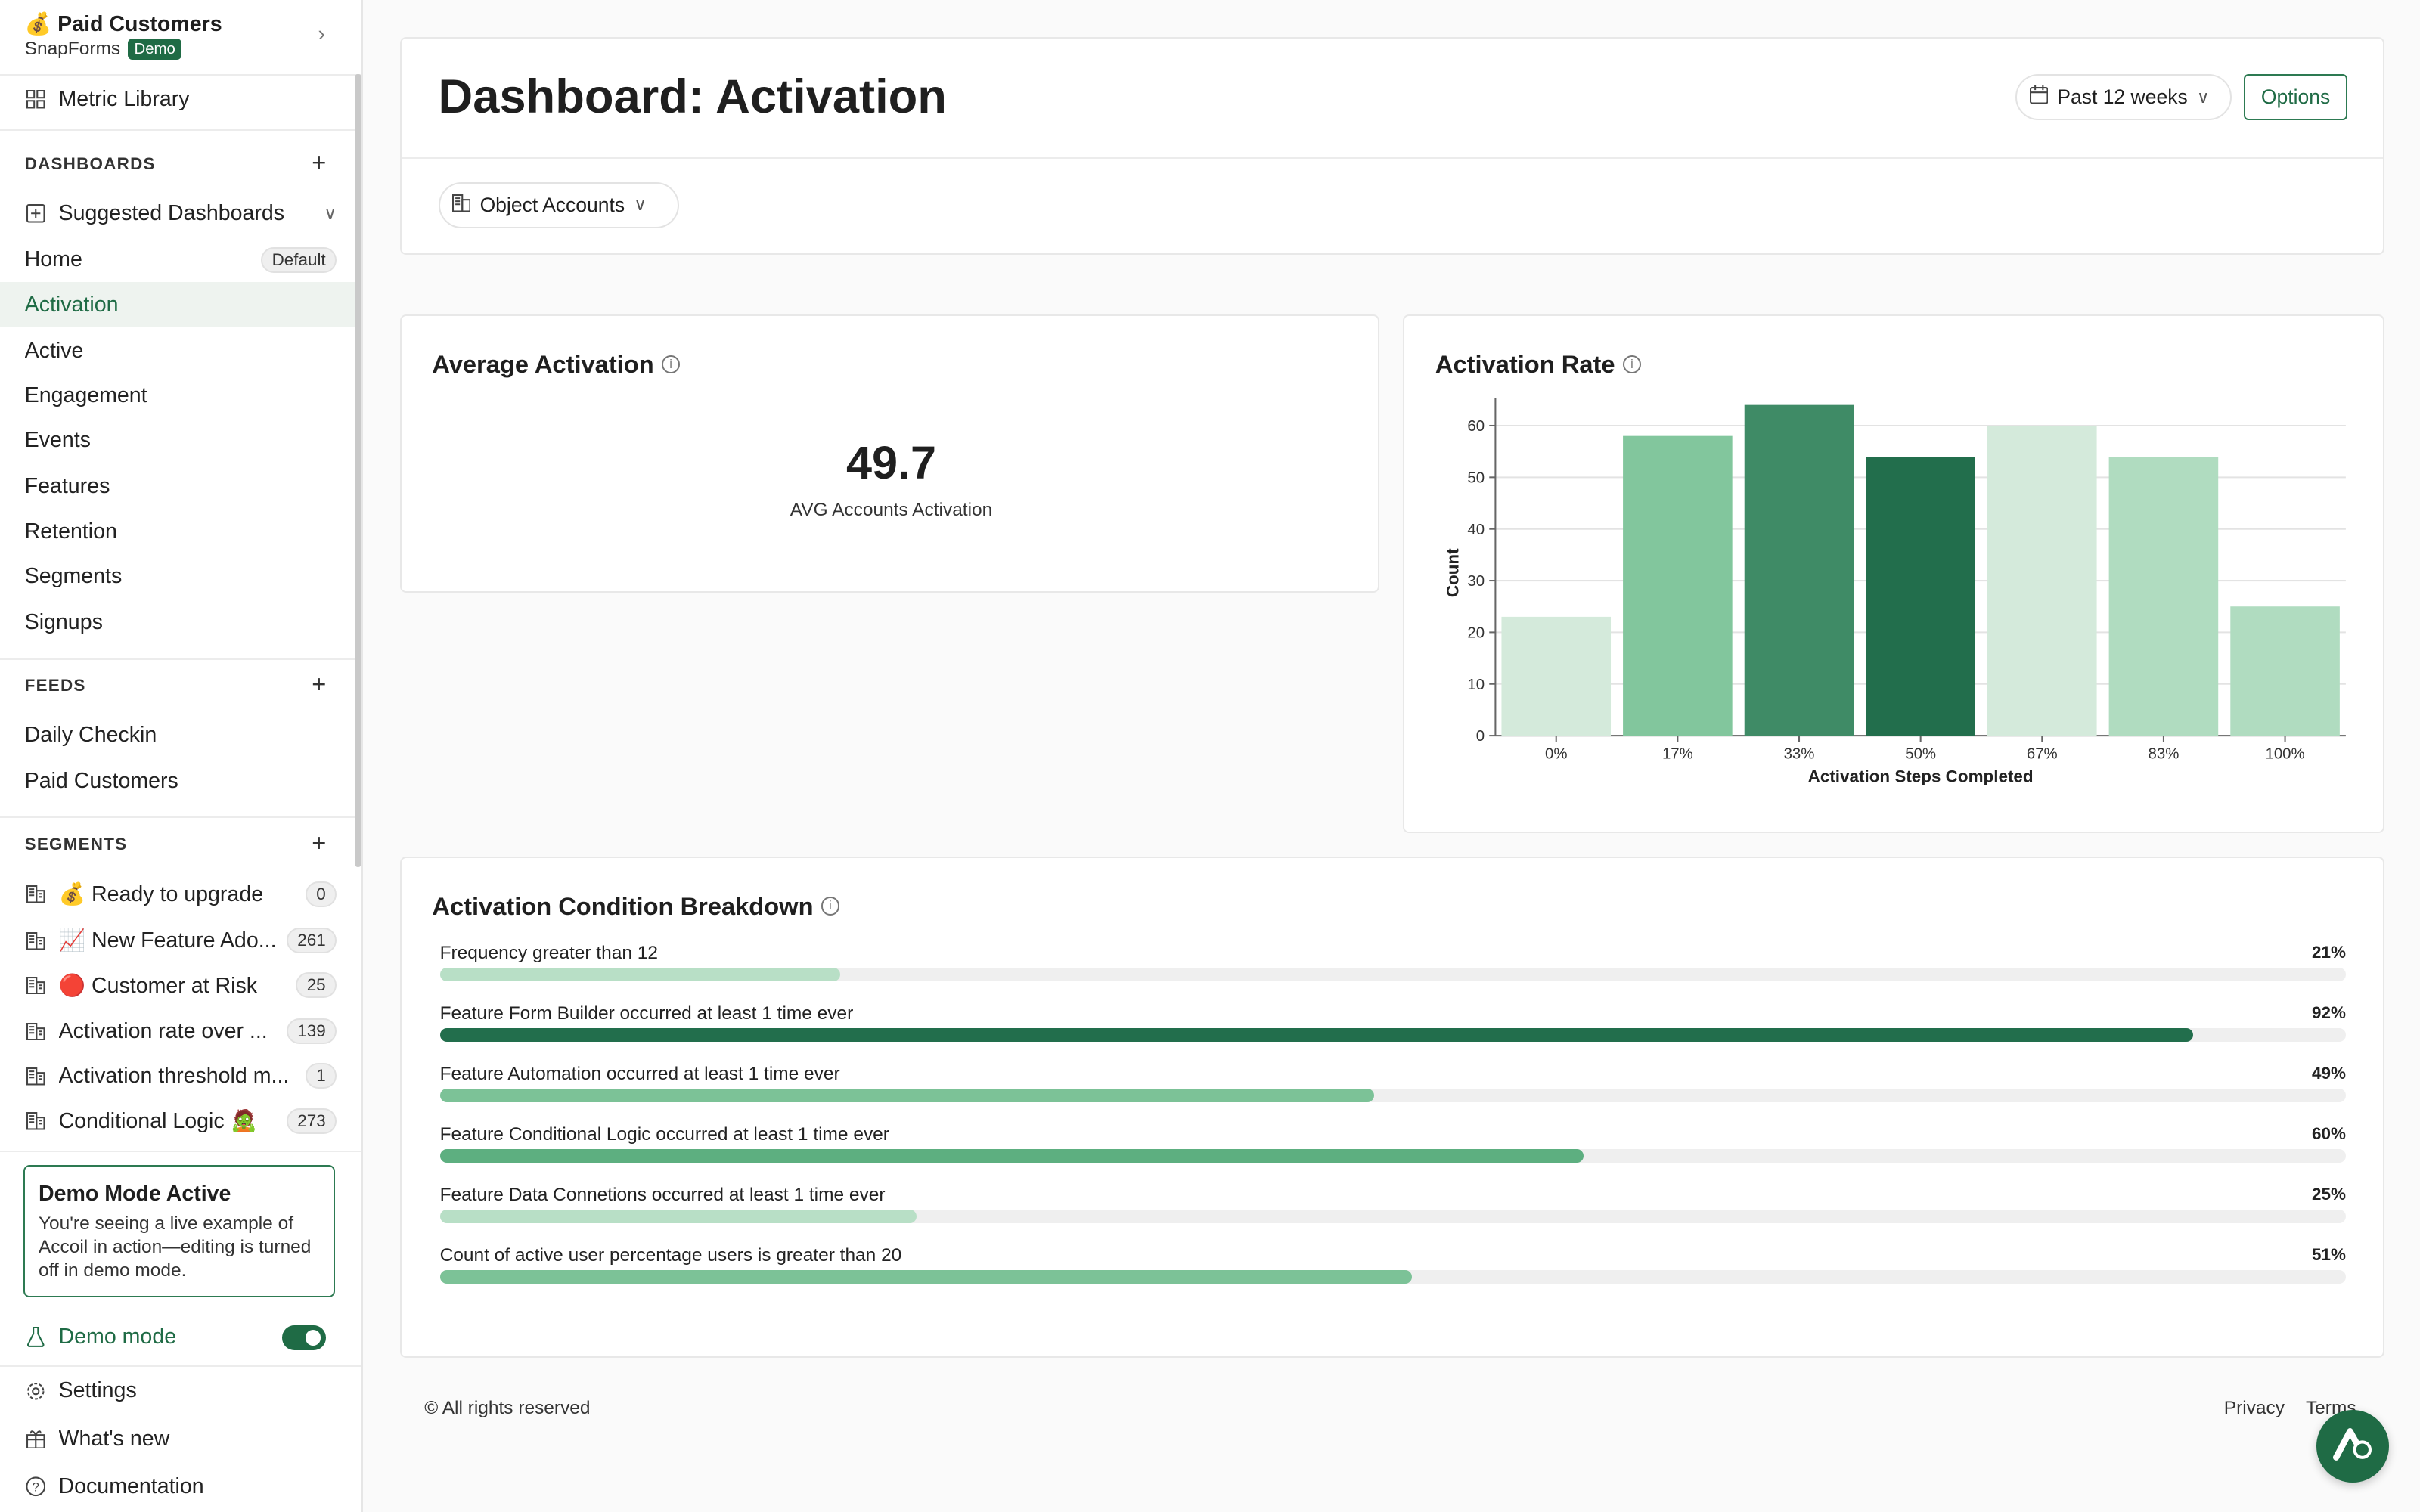 Image resolution: width=2420 pixels, height=1512 pixels. Describe the element at coordinates (319, 842) in the screenshot. I see `add-segment-icon: +` at that location.